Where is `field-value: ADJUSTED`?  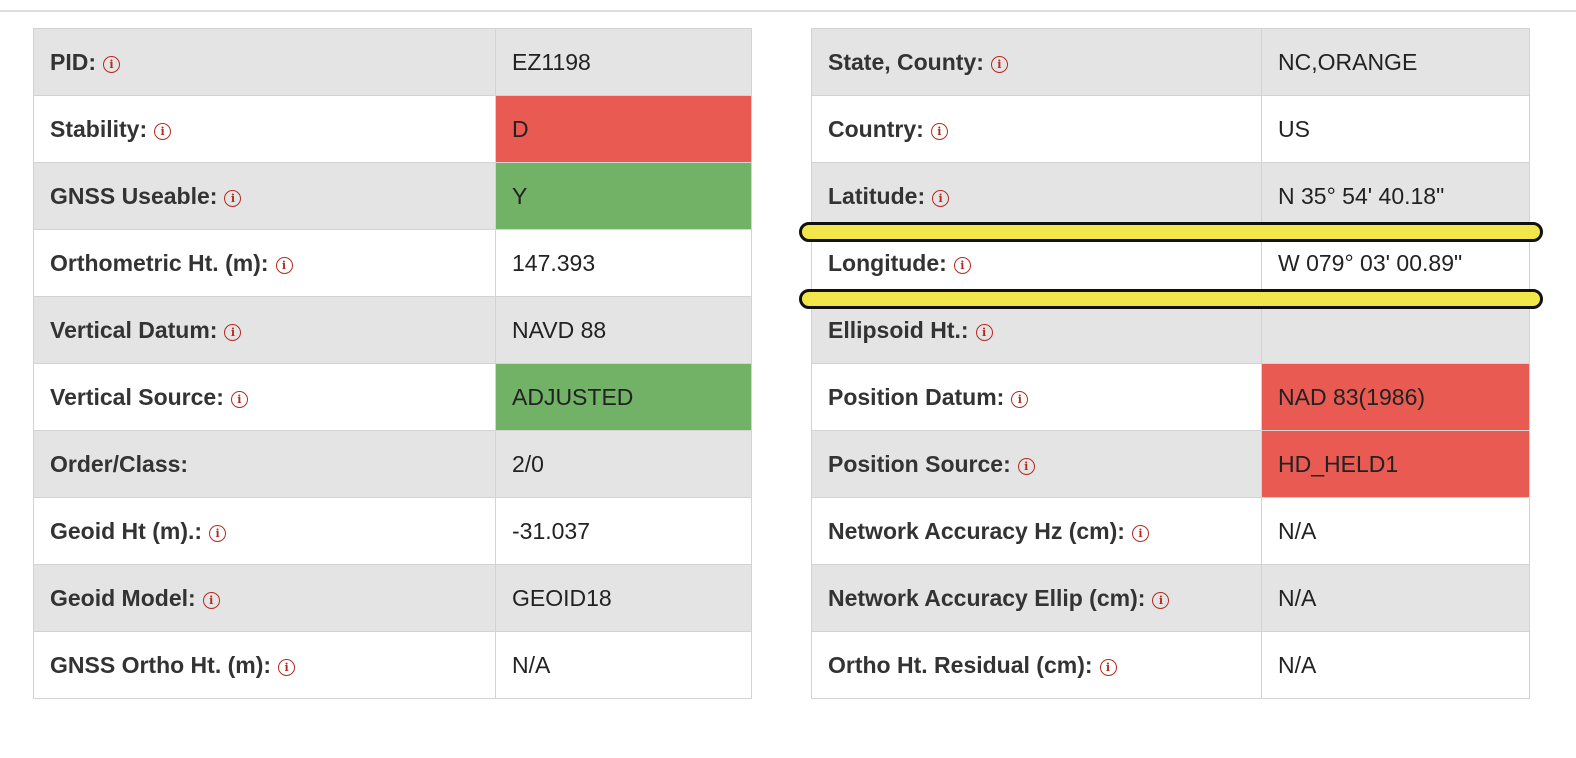 field-value: ADJUSTED is located at coordinates (623, 397).